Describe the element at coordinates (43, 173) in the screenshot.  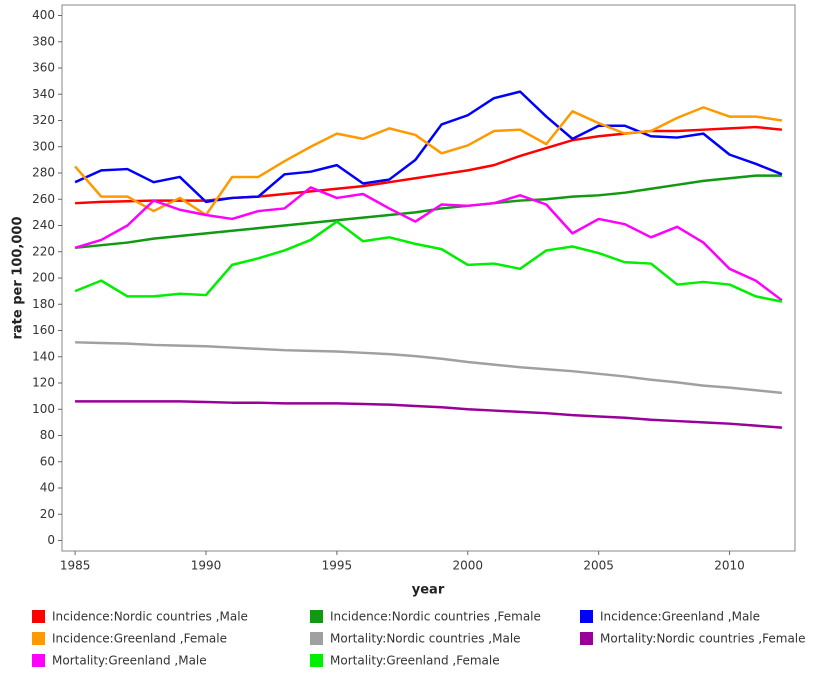
I see `y-tick-label: 280` at that location.